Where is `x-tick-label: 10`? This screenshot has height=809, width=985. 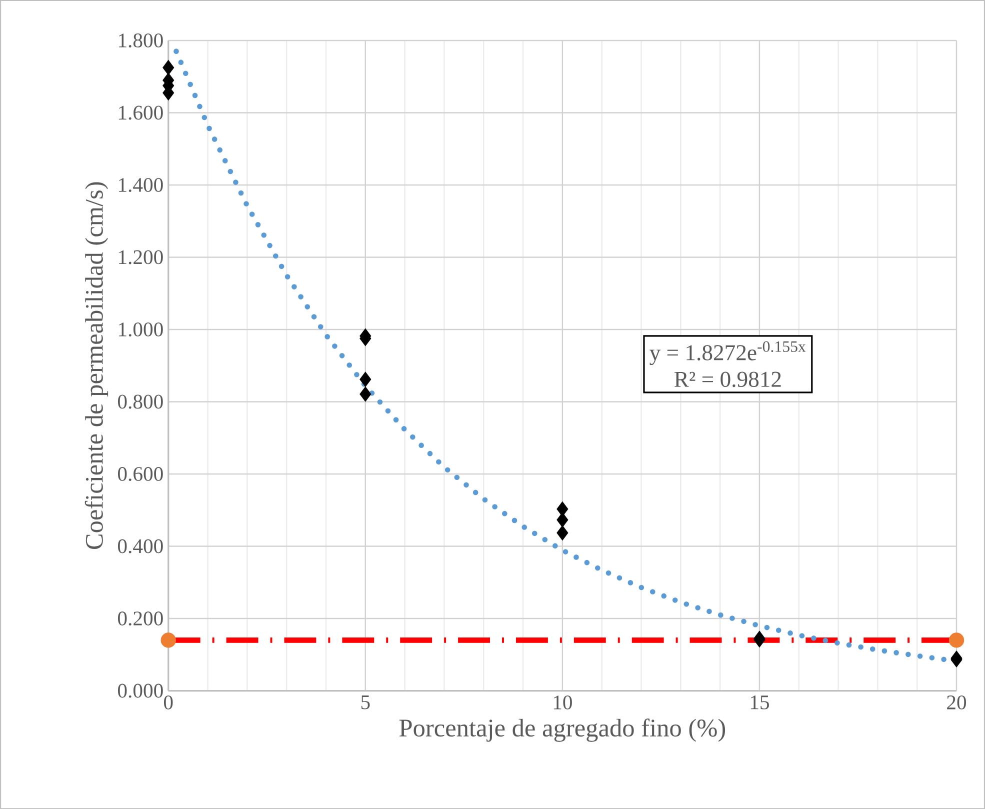 x-tick-label: 10 is located at coordinates (563, 702).